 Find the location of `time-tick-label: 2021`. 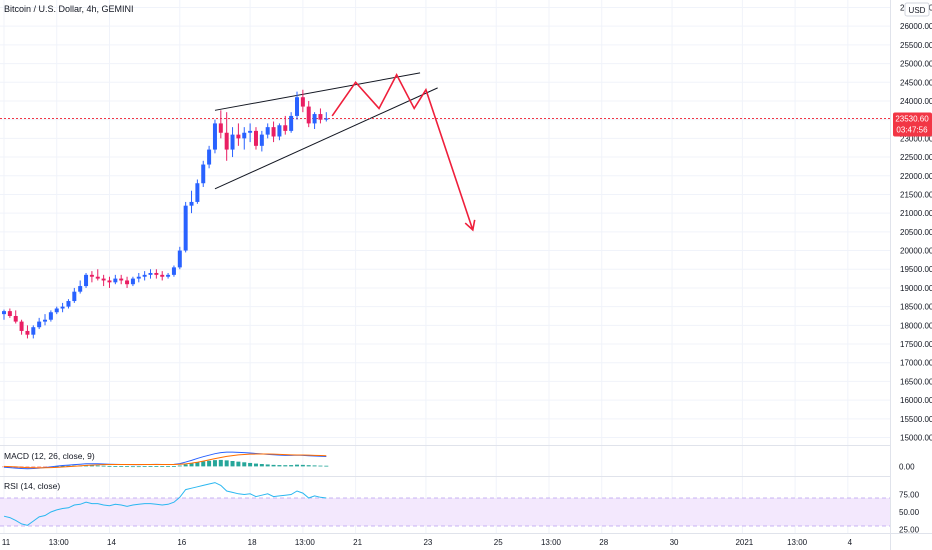

time-tick-label: 2021 is located at coordinates (744, 542).